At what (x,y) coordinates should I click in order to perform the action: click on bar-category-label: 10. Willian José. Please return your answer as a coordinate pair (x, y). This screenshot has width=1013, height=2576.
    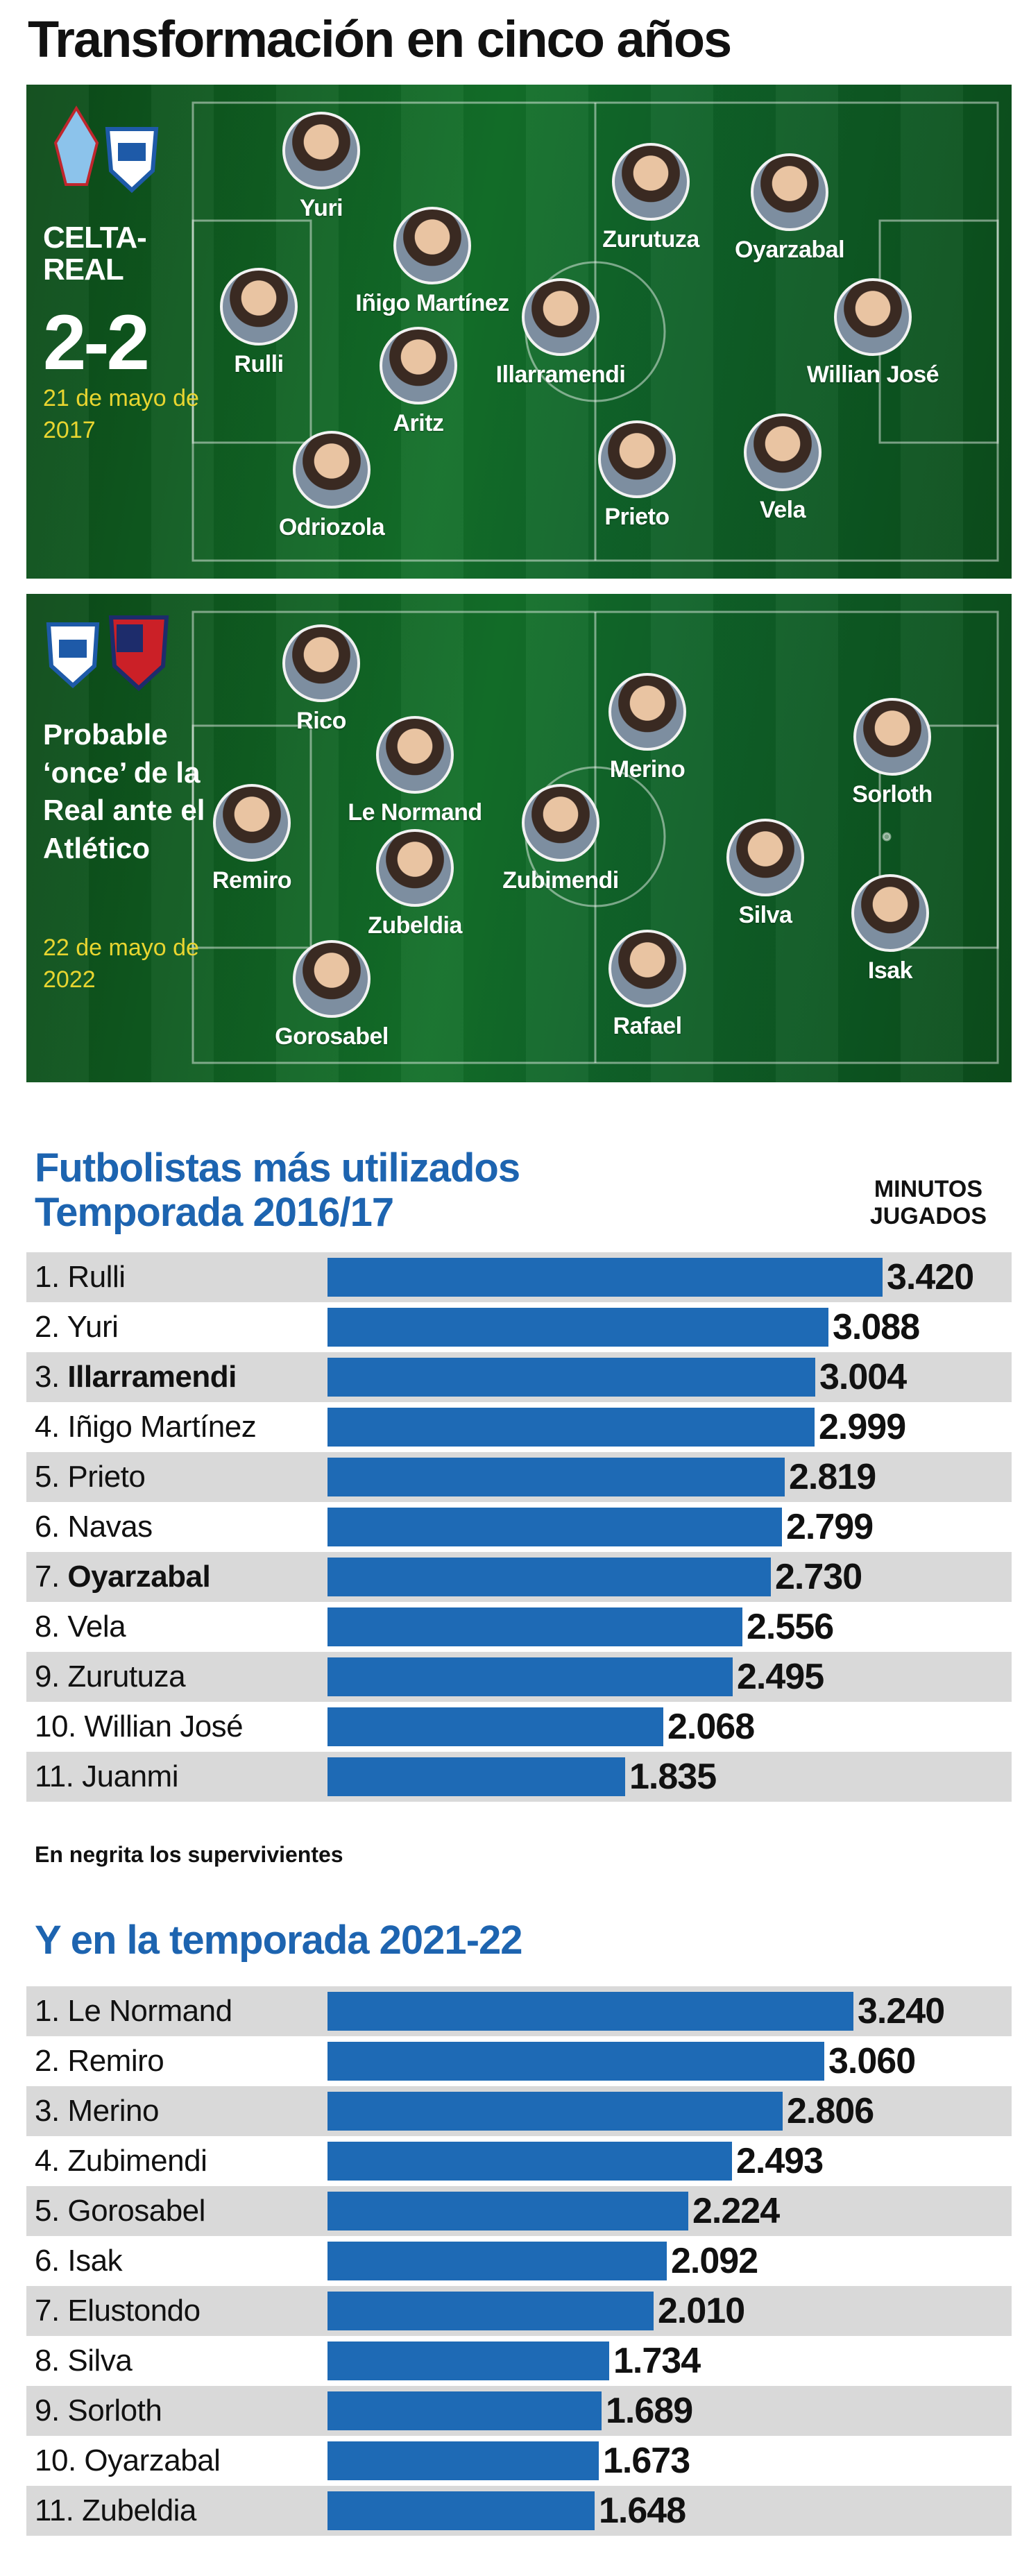
    Looking at the image, I should click on (139, 1727).